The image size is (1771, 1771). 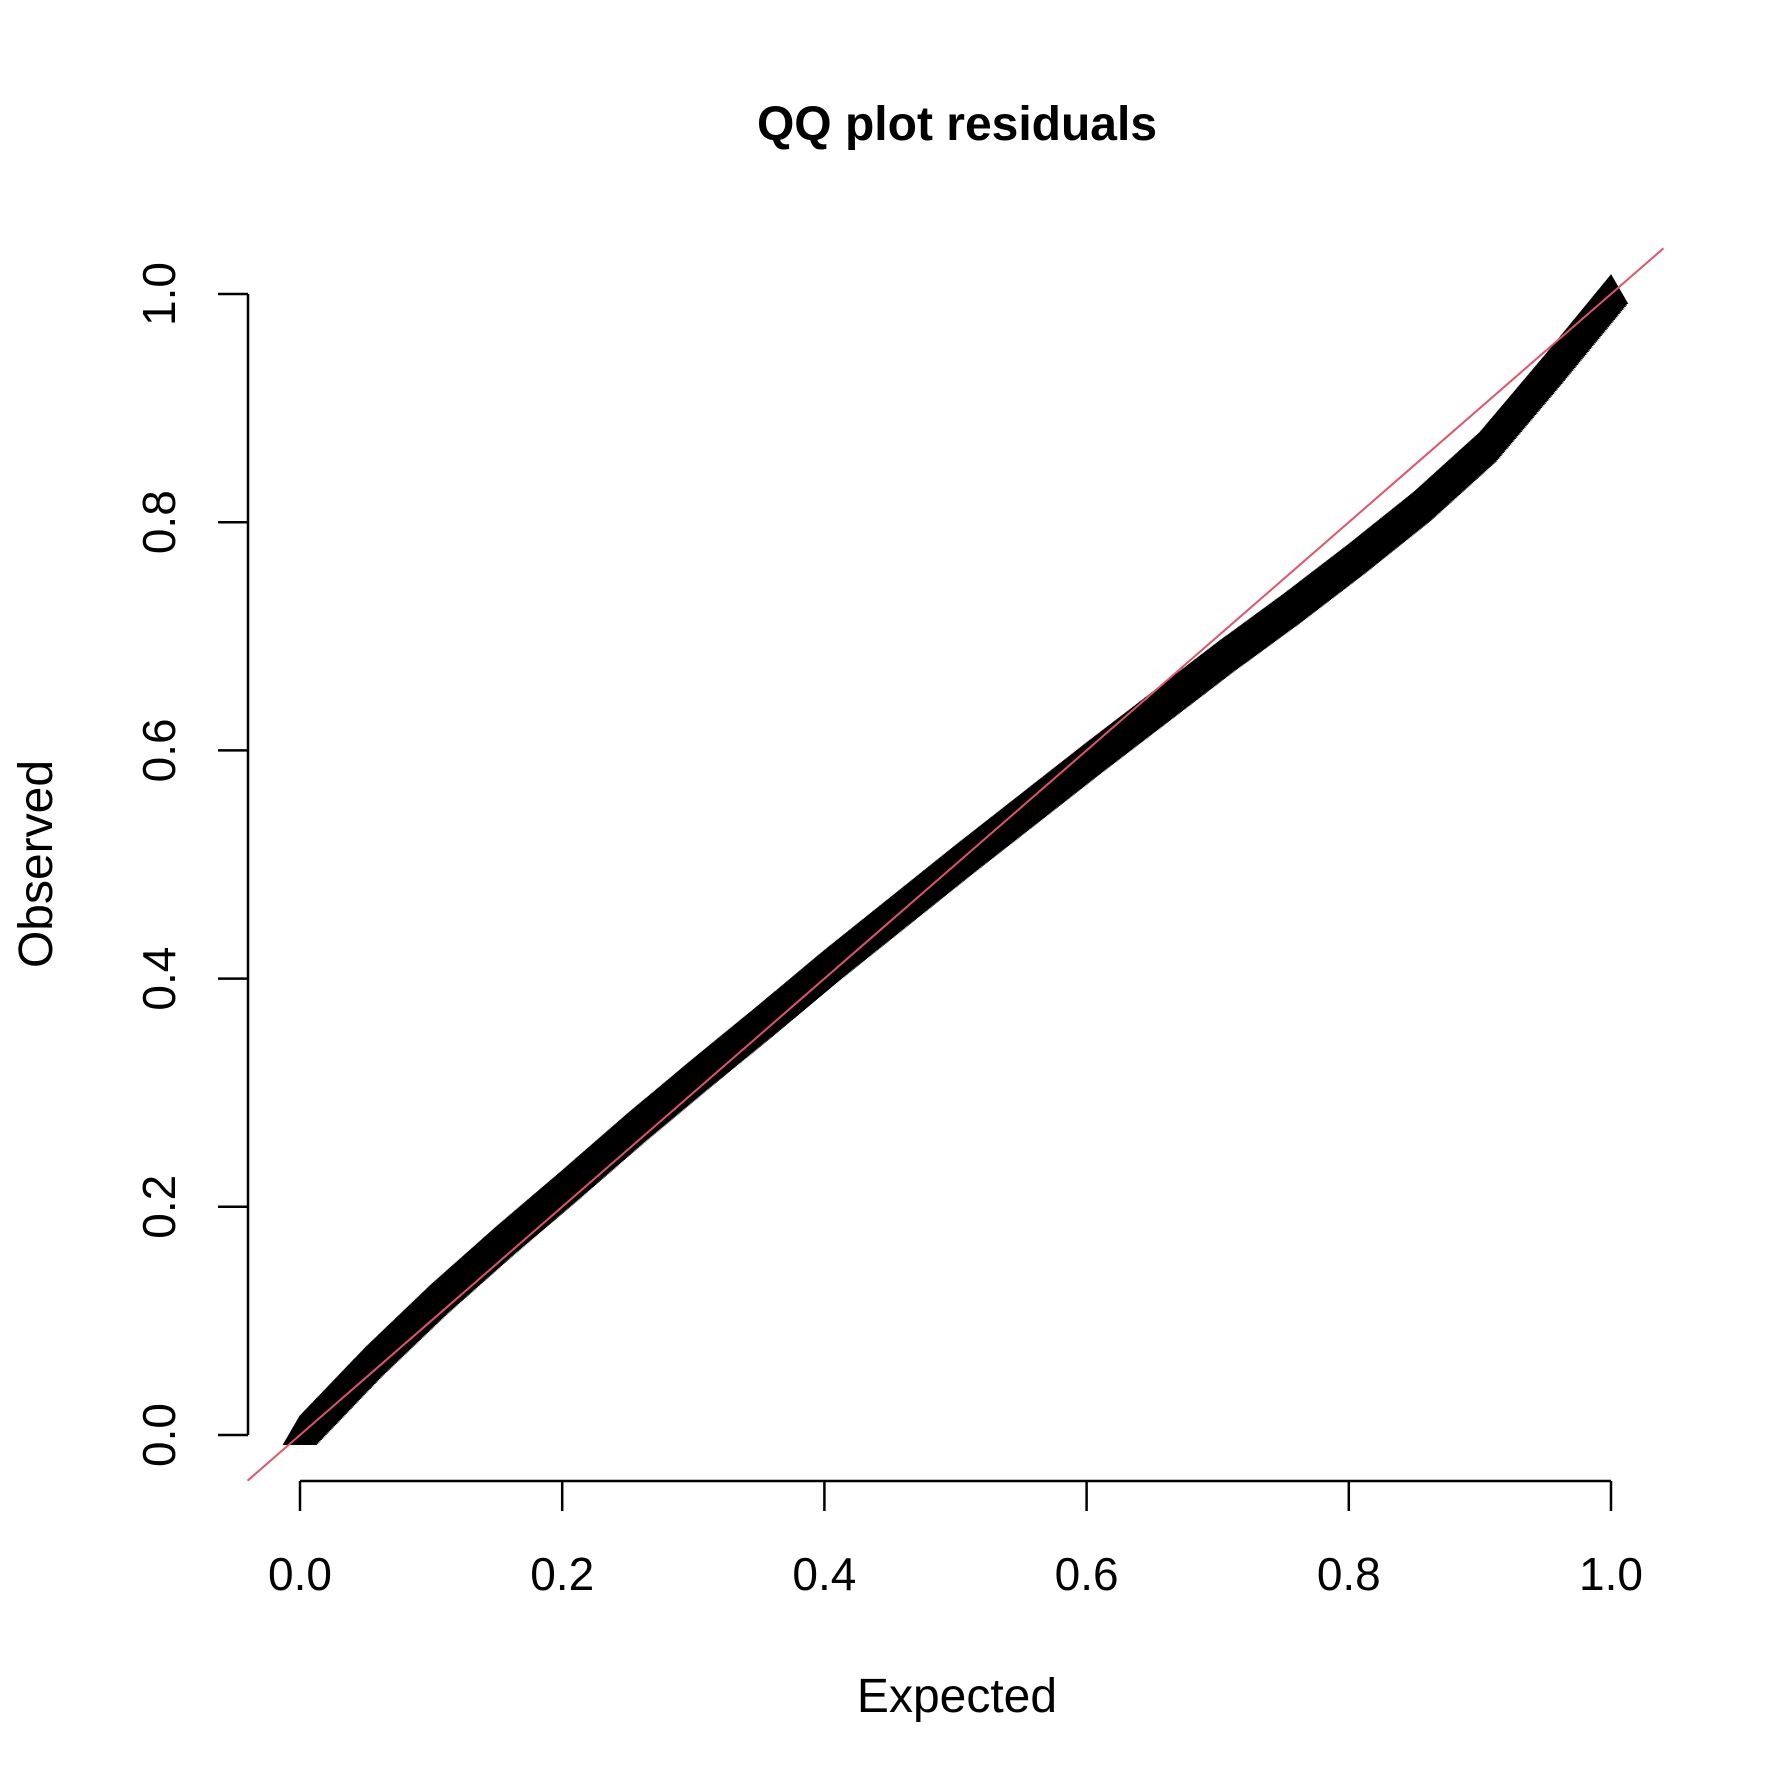 What do you see at coordinates (300, 1574) in the screenshot?
I see `x-tick-label: 0.0` at bounding box center [300, 1574].